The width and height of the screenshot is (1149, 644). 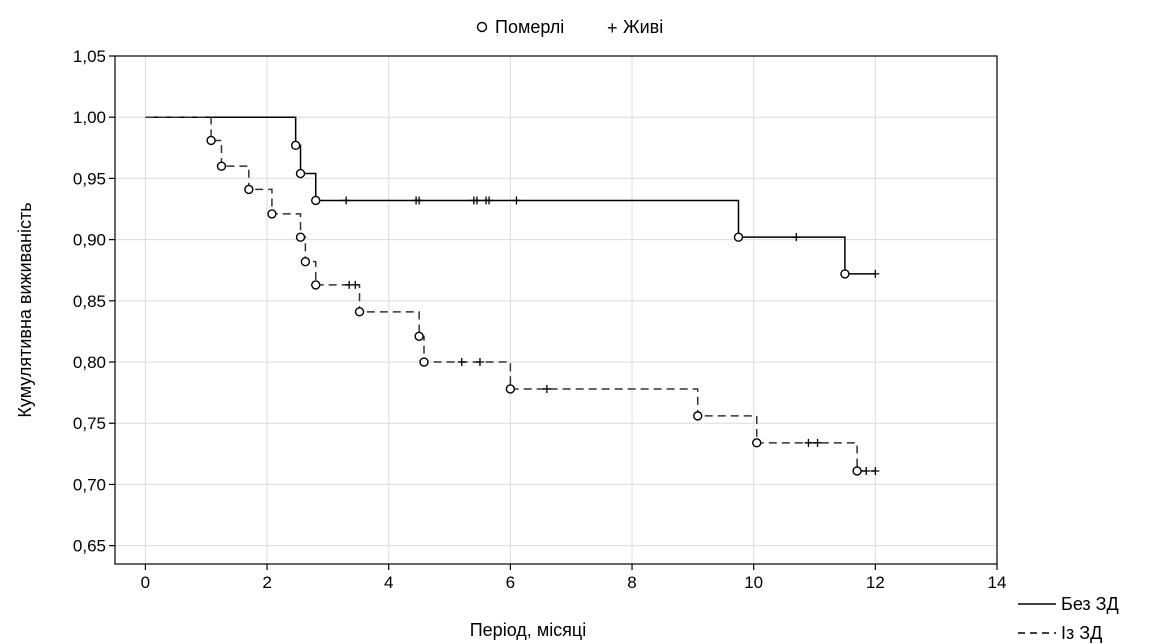 I want to click on y-tick-label: 0,70, so click(x=89, y=484).